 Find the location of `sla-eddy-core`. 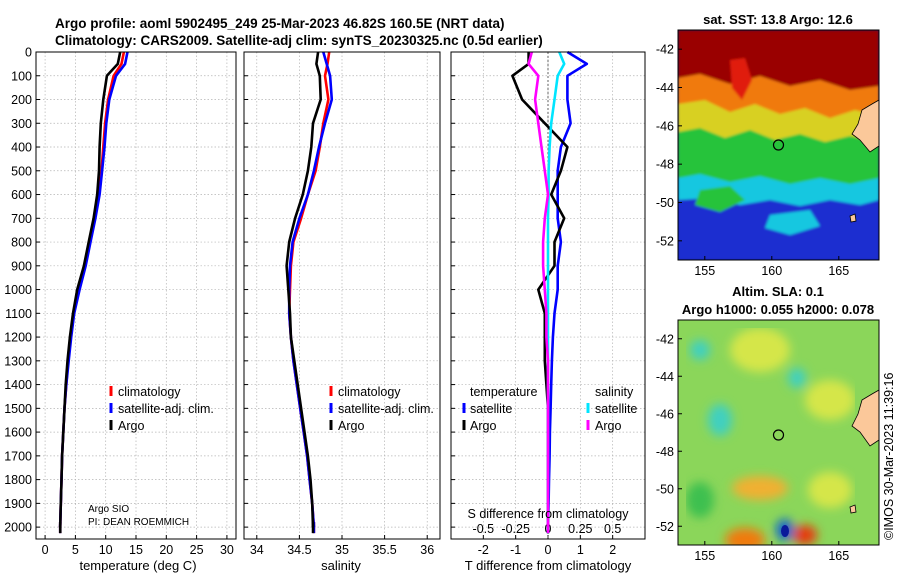

sla-eddy-core is located at coordinates (785, 531).